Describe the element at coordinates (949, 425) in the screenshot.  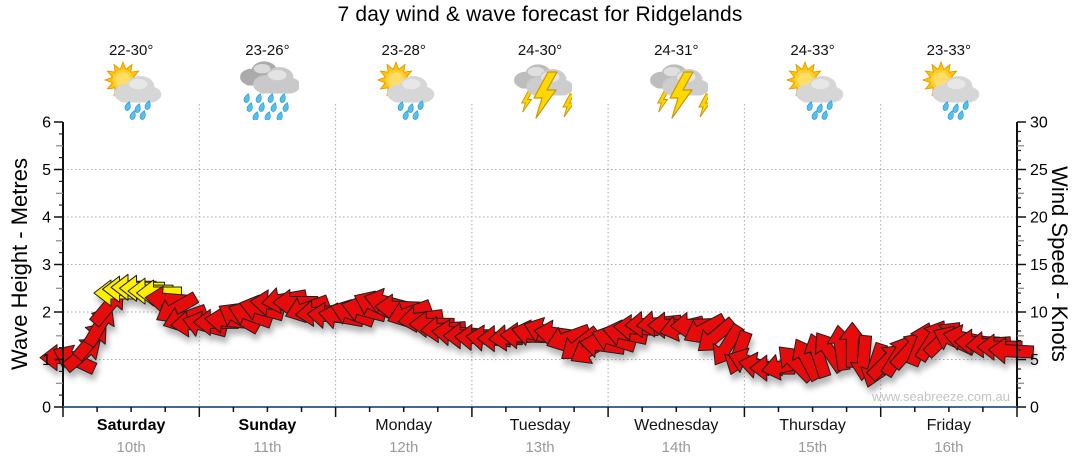
I see `day-name: Friday` at that location.